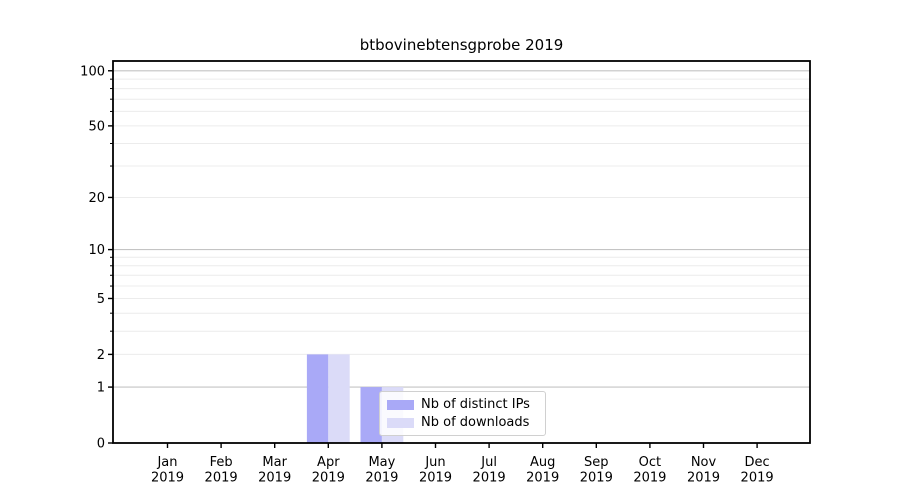  What do you see at coordinates (400, 422) in the screenshot?
I see `legend-swatch-downloads` at bounding box center [400, 422].